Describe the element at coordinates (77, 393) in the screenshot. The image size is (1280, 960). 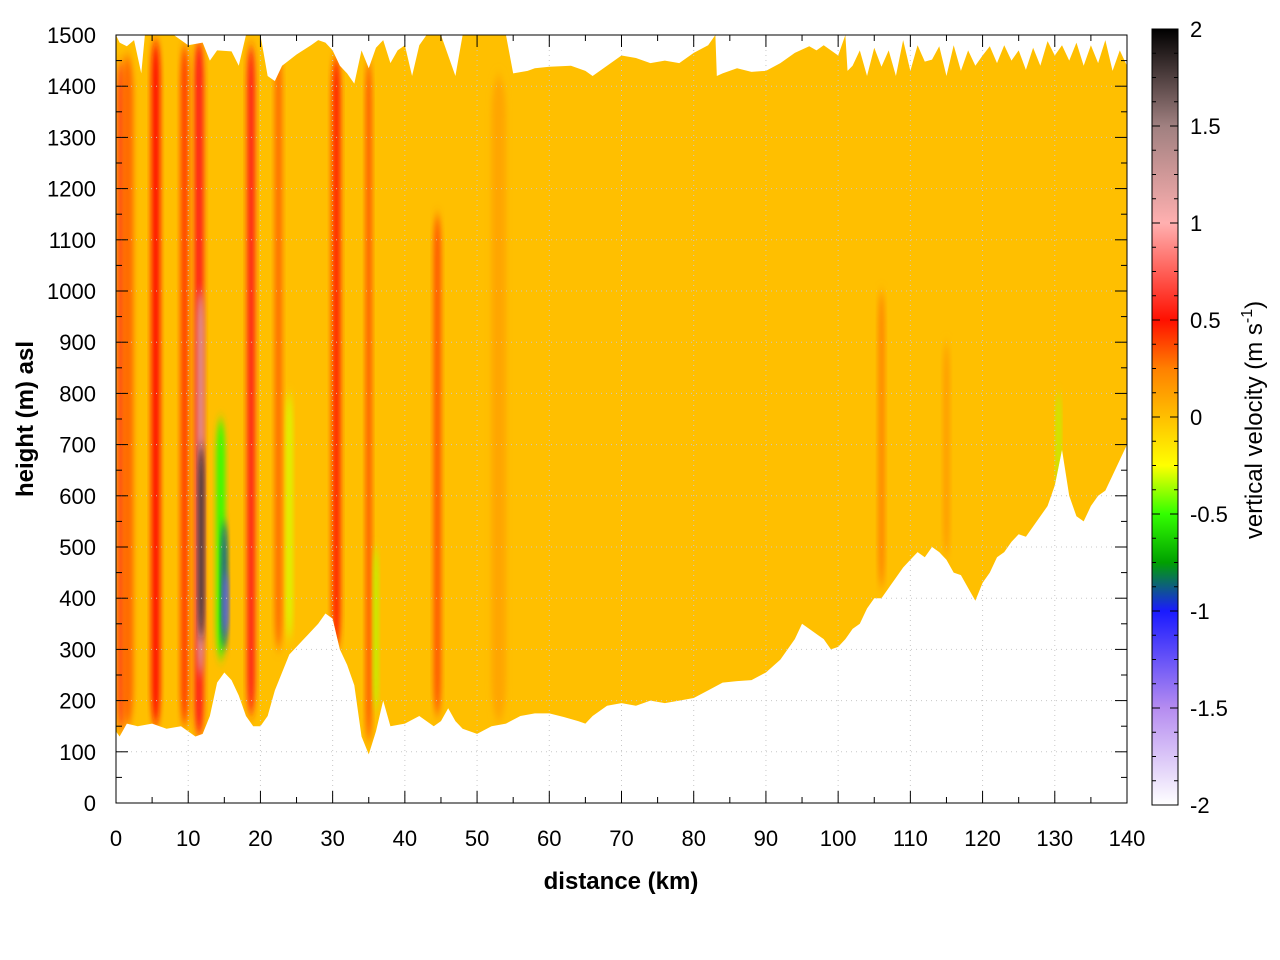
I see `y-tick-label: 800` at that location.